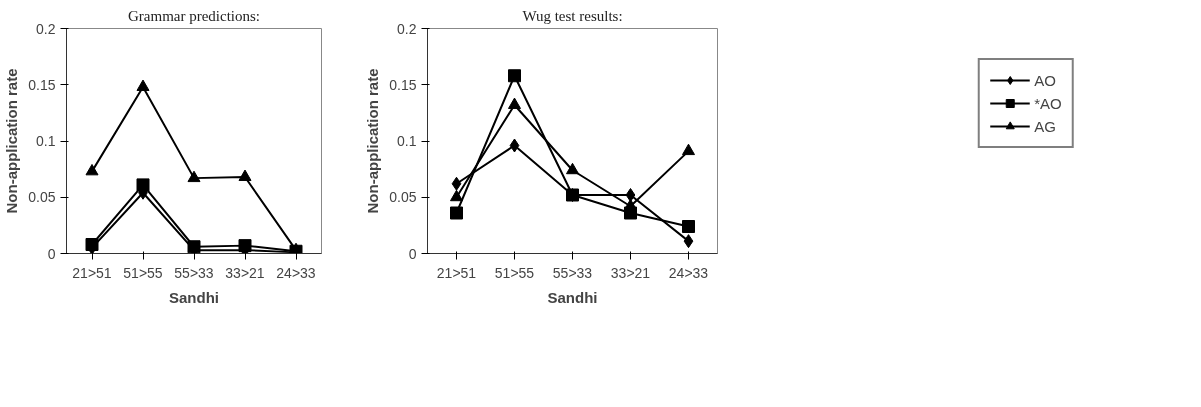  What do you see at coordinates (572, 15) in the screenshot?
I see `chart-title: Wug test results:` at bounding box center [572, 15].